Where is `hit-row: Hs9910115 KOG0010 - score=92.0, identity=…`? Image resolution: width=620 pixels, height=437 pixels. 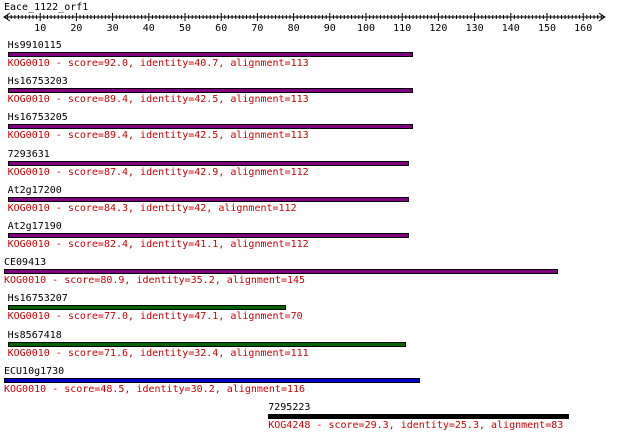 hit-row: Hs9910115 KOG0010 - score=92.0, identity=… is located at coordinates (310, 57).